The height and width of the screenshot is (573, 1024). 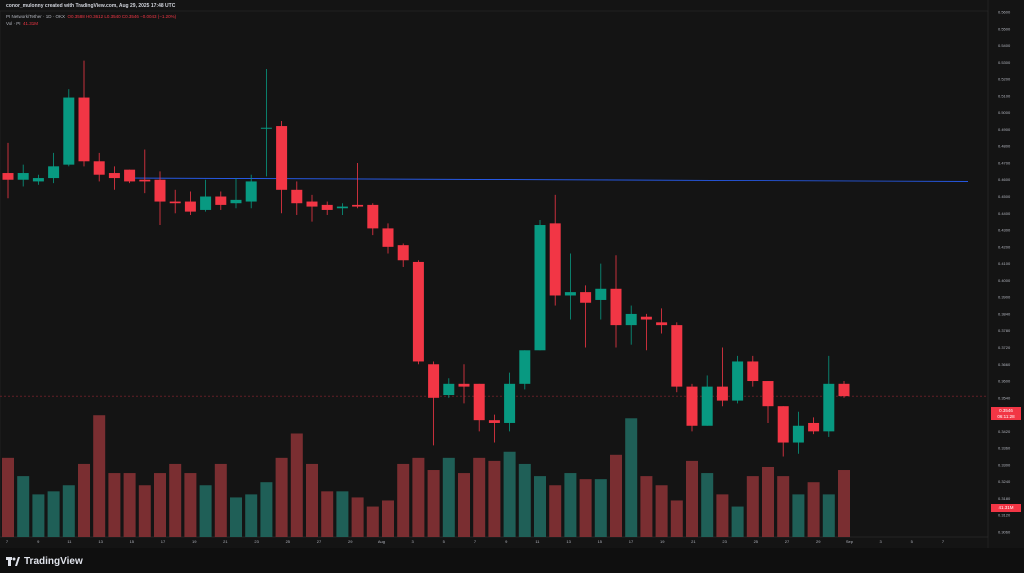 What do you see at coordinates (850, 541) in the screenshot?
I see `x-tick-label: Sep` at bounding box center [850, 541].